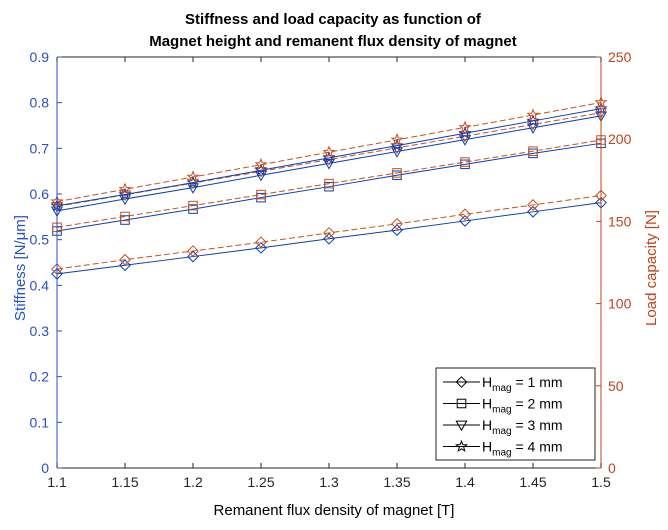  I want to click on y-axis-right-label: Load capacity [N], so click(651, 268).